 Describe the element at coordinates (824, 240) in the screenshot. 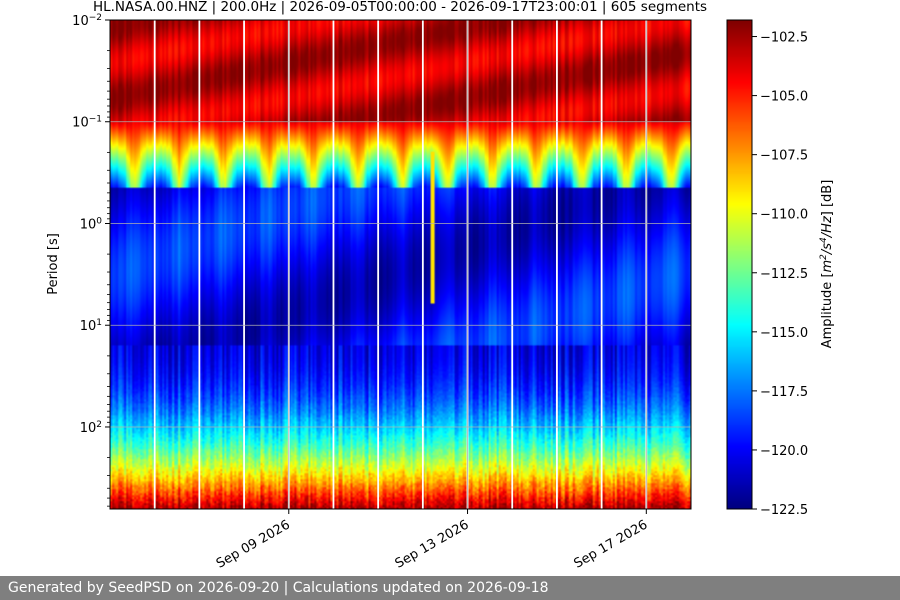

I see `colorbar-label-sup2: 4` at that location.